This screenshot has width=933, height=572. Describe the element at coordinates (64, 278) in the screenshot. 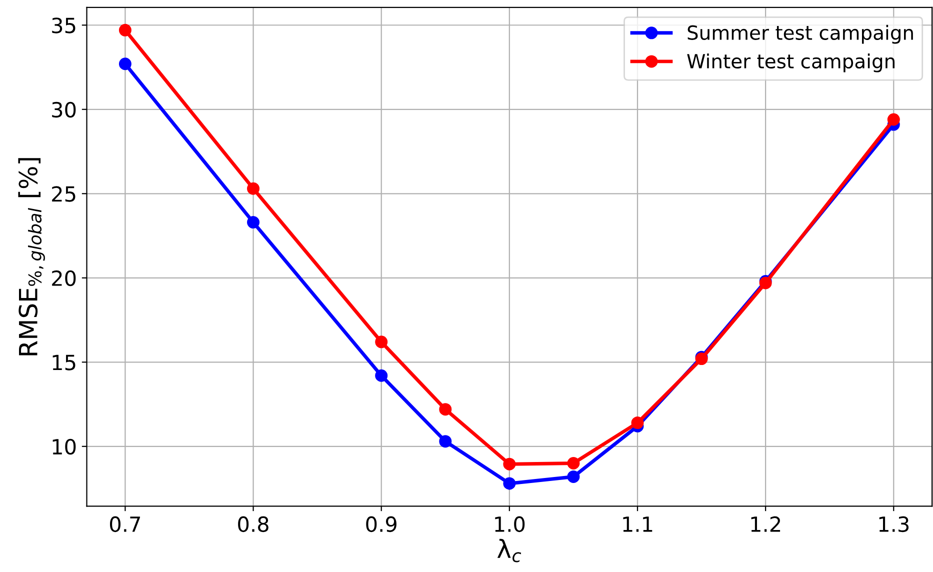

I see `y-tick-label: 20` at that location.